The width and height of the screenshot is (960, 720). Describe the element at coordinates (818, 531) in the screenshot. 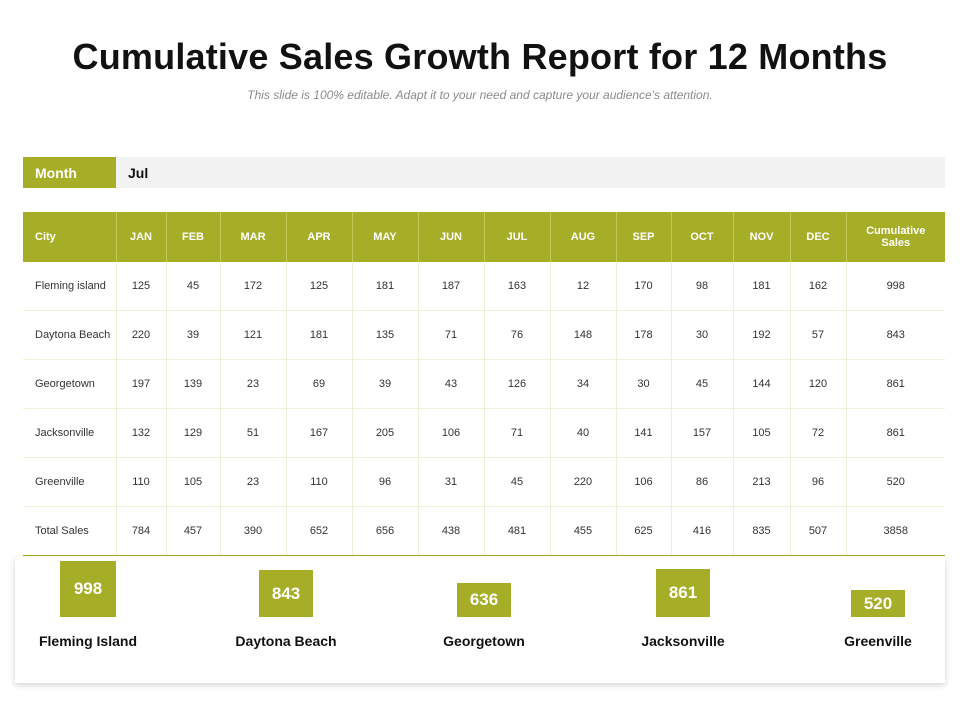

I see `value-cell: 507` at that location.